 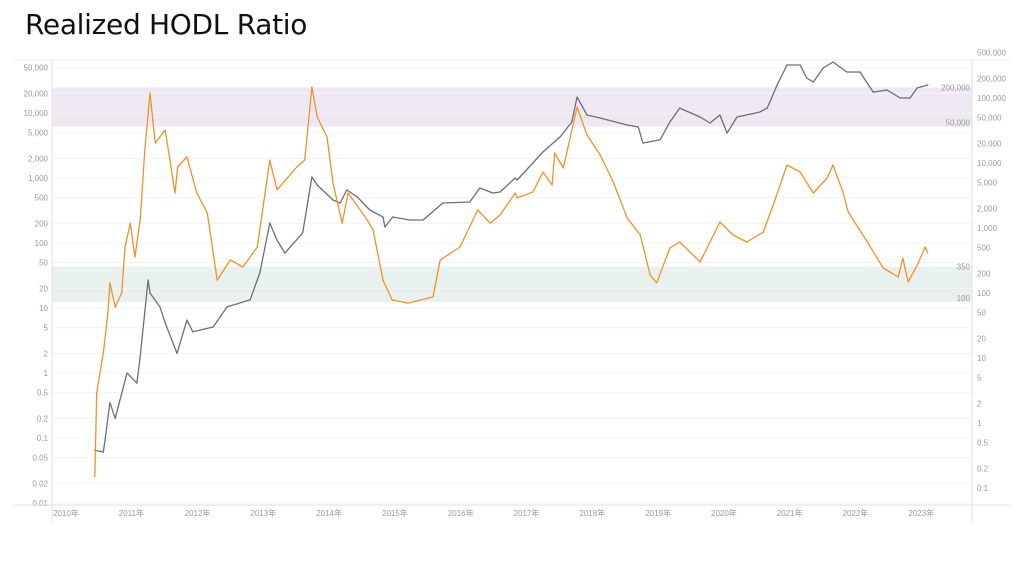 I want to click on left-axis-tick-label: 0.2, so click(x=43, y=418).